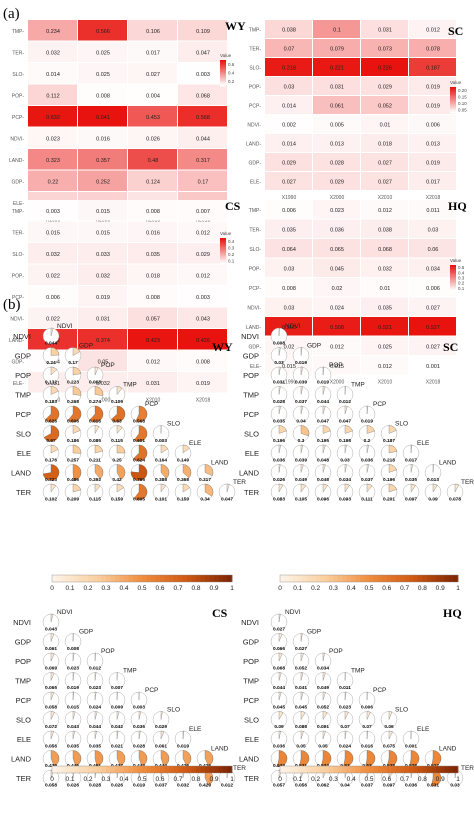 The width and height of the screenshot is (474, 814). Describe the element at coordinates (251, 642) in the screenshot. I see `pie-row-label: GDP` at that location.